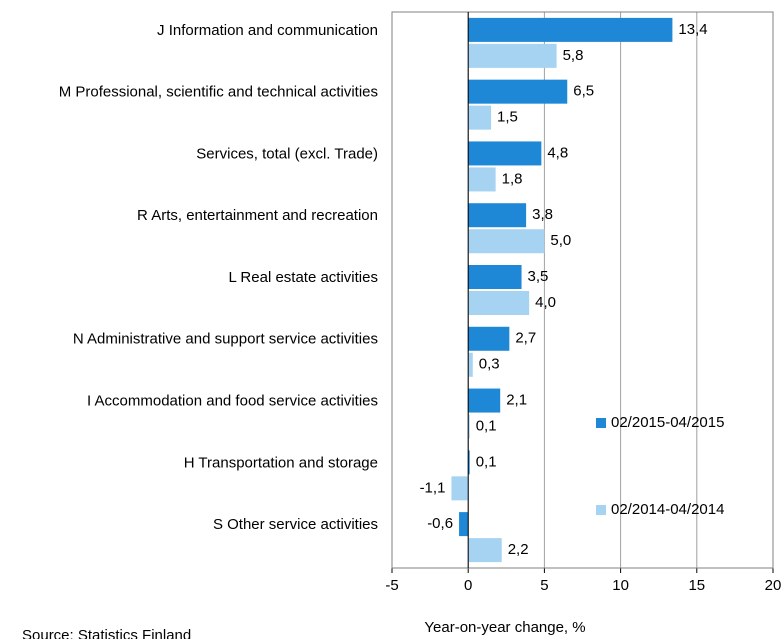  Describe the element at coordinates (542, 214) in the screenshot. I see `value-label: 3,8` at that location.